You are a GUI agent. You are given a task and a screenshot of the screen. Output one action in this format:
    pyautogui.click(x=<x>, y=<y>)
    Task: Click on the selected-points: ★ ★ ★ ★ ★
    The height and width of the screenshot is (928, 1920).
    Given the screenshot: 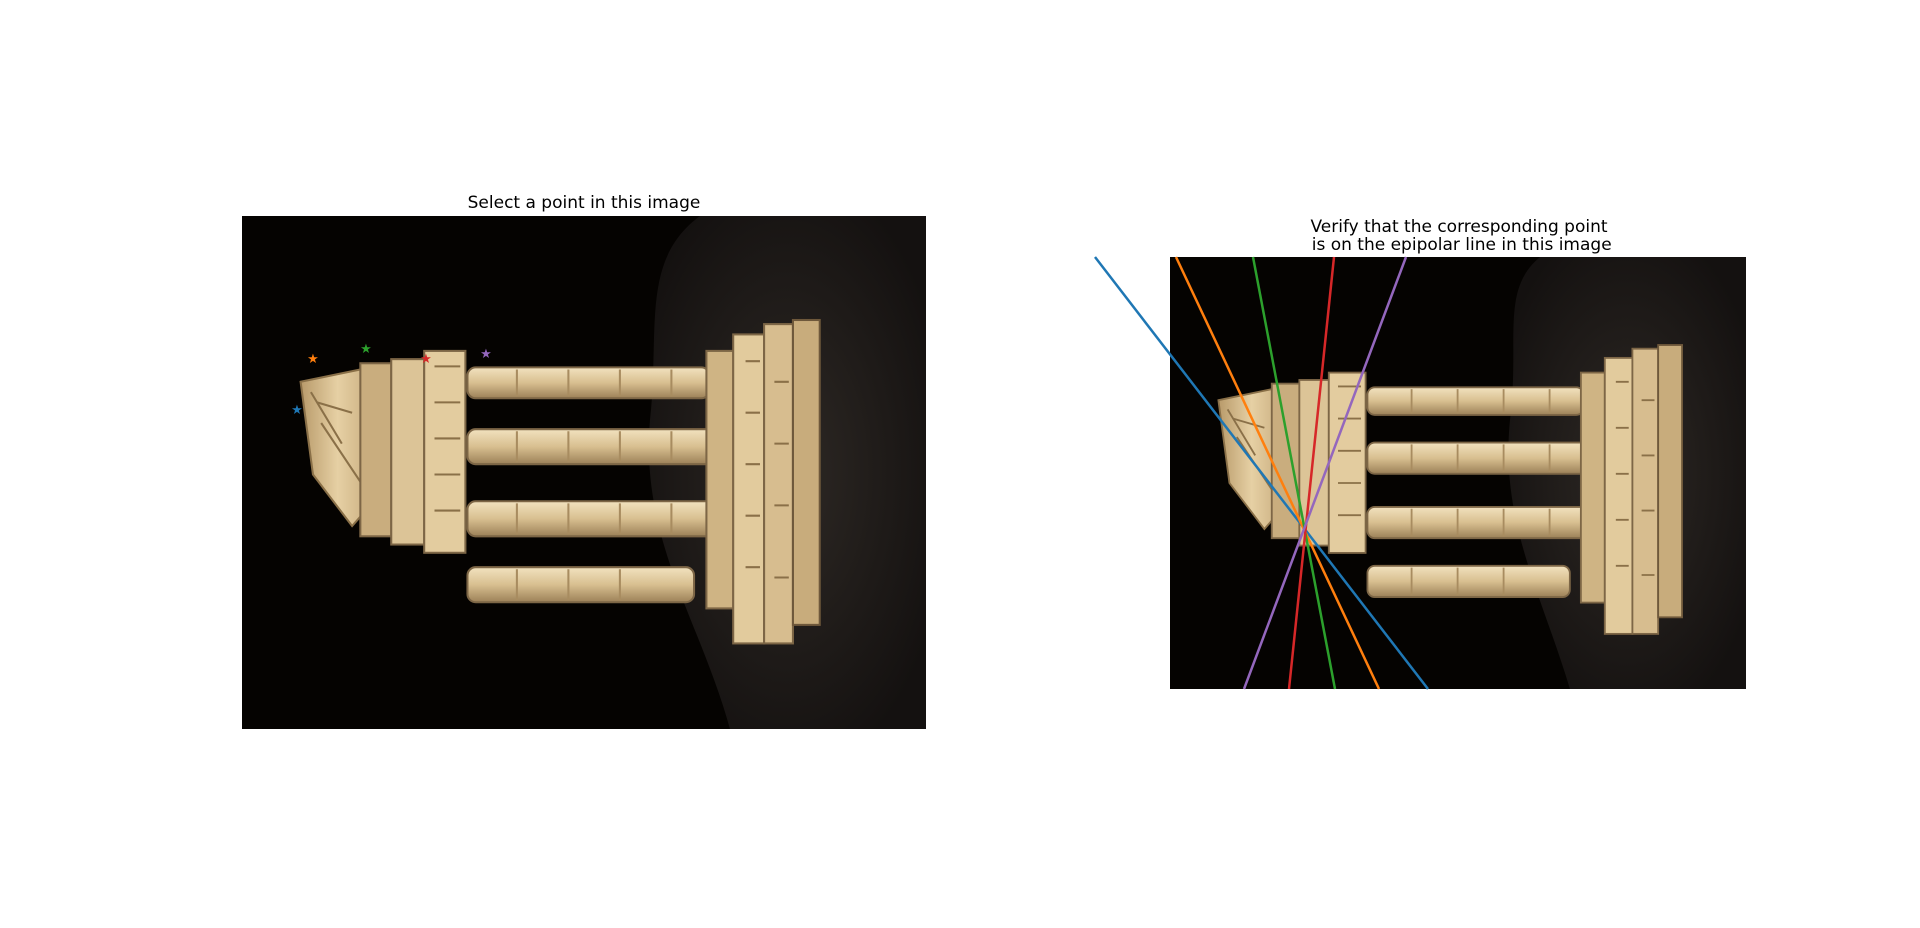 What is the action you would take?
    pyautogui.click(x=391, y=380)
    